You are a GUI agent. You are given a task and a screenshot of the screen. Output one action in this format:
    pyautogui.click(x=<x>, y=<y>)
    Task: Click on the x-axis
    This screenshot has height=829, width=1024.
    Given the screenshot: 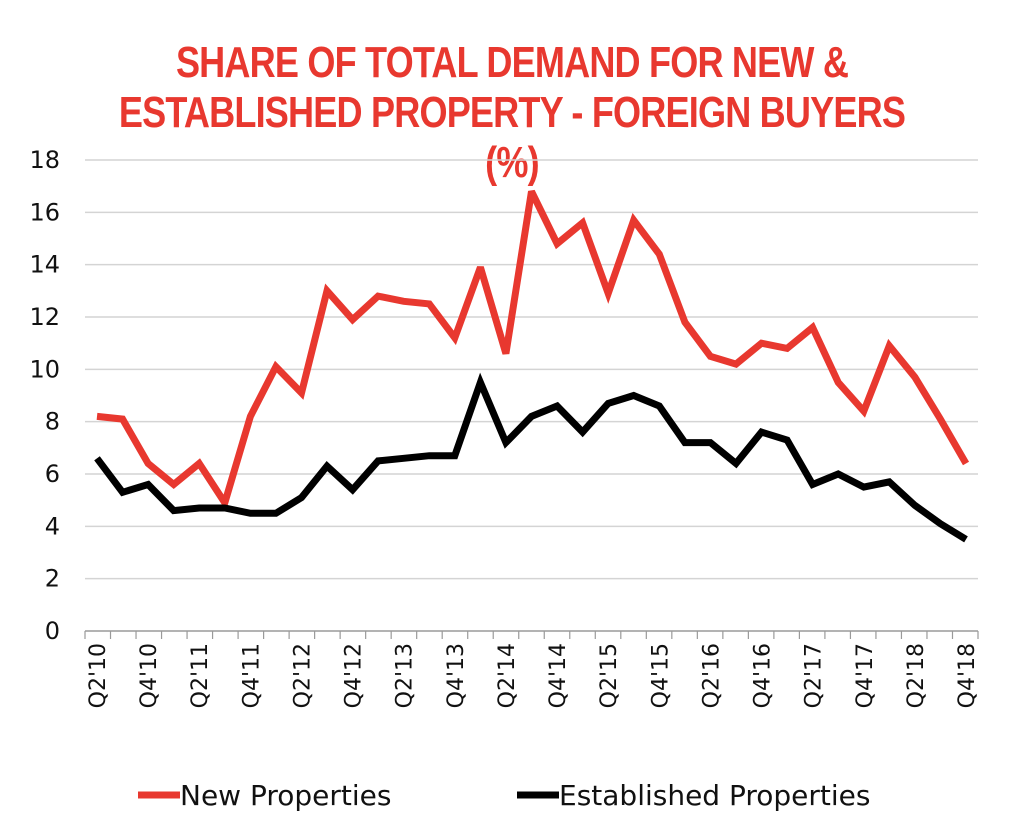 What is the action you would take?
    pyautogui.click(x=531, y=634)
    